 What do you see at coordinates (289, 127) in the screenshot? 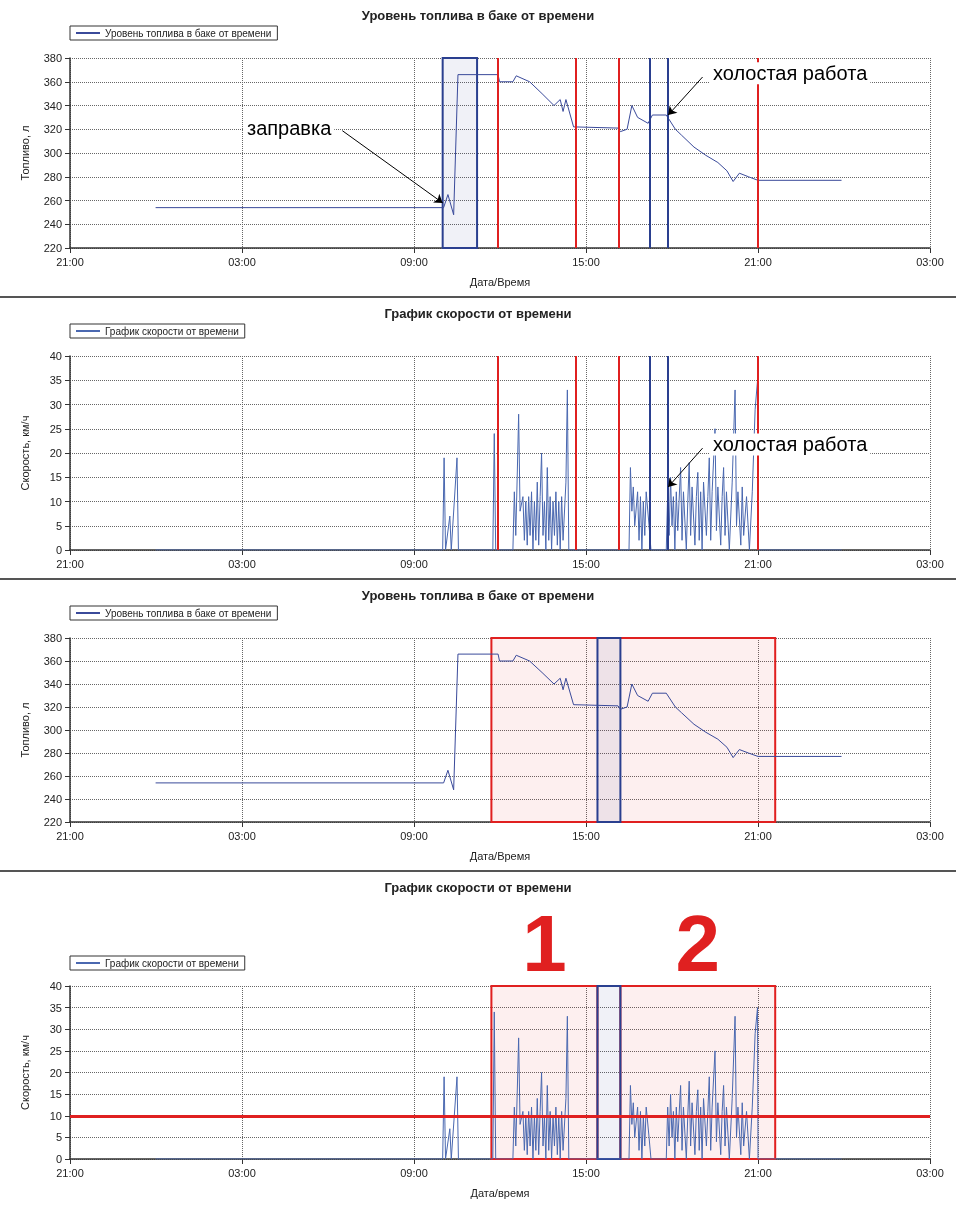
I see `annotation: заправка` at bounding box center [289, 127].